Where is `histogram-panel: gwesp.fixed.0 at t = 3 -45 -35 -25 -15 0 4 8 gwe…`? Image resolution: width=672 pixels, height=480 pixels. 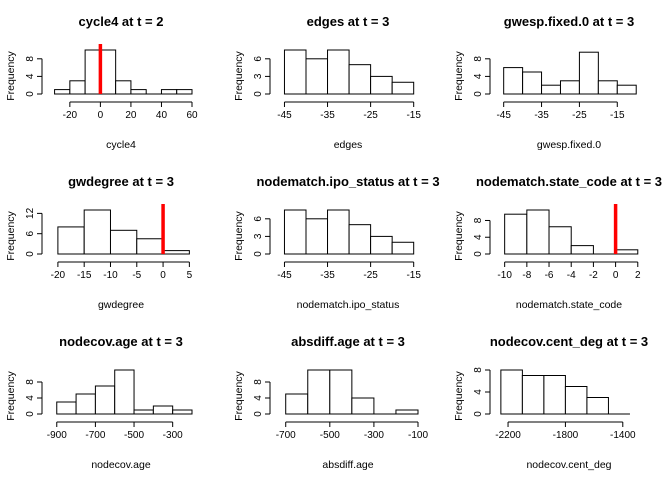 histogram-panel: gwesp.fixed.0 at t = 3 -45 -35 -25 -15 0 4 8 gwe… is located at coordinates (545, 82).